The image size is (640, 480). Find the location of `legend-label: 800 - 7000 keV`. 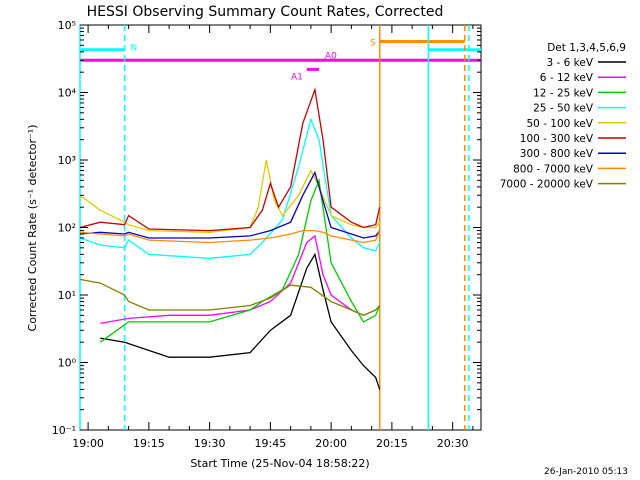

legend-label: 800 - 7000 keV is located at coordinates (553, 169).